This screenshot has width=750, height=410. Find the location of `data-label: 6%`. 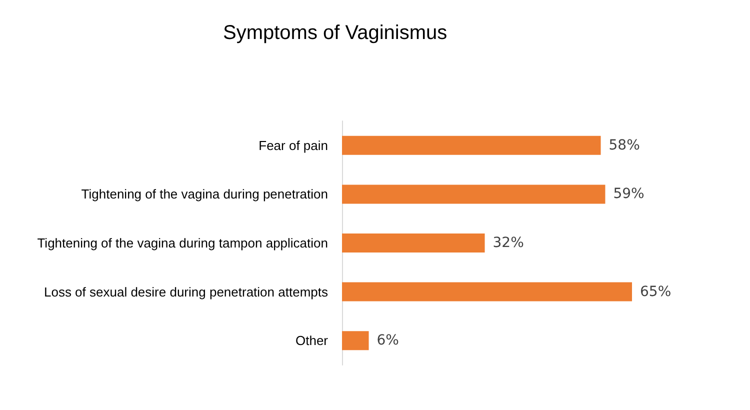

data-label: 6% is located at coordinates (387, 340).